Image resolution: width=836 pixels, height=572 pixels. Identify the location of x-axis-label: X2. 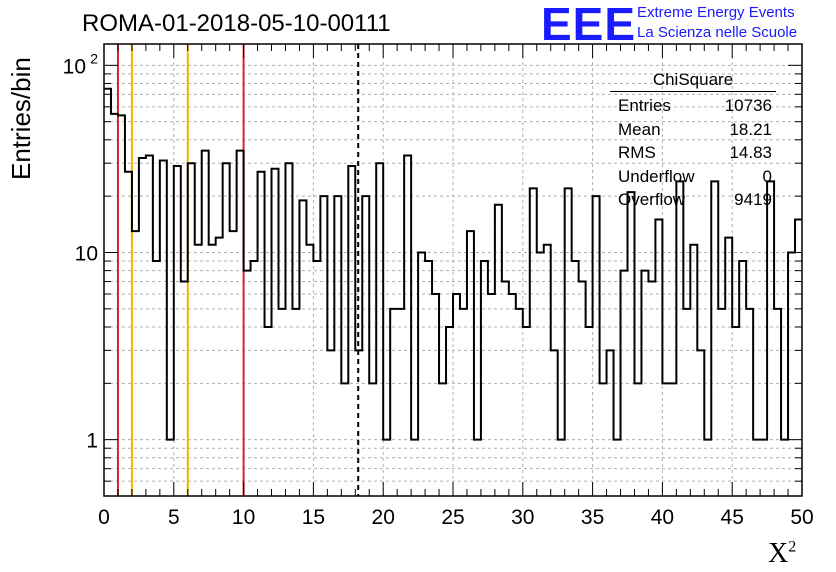
(782, 554).